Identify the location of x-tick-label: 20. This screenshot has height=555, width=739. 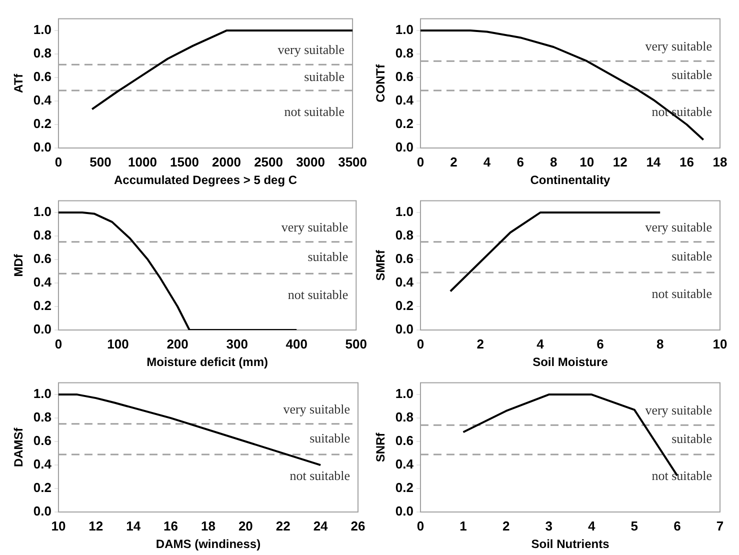
(245, 526).